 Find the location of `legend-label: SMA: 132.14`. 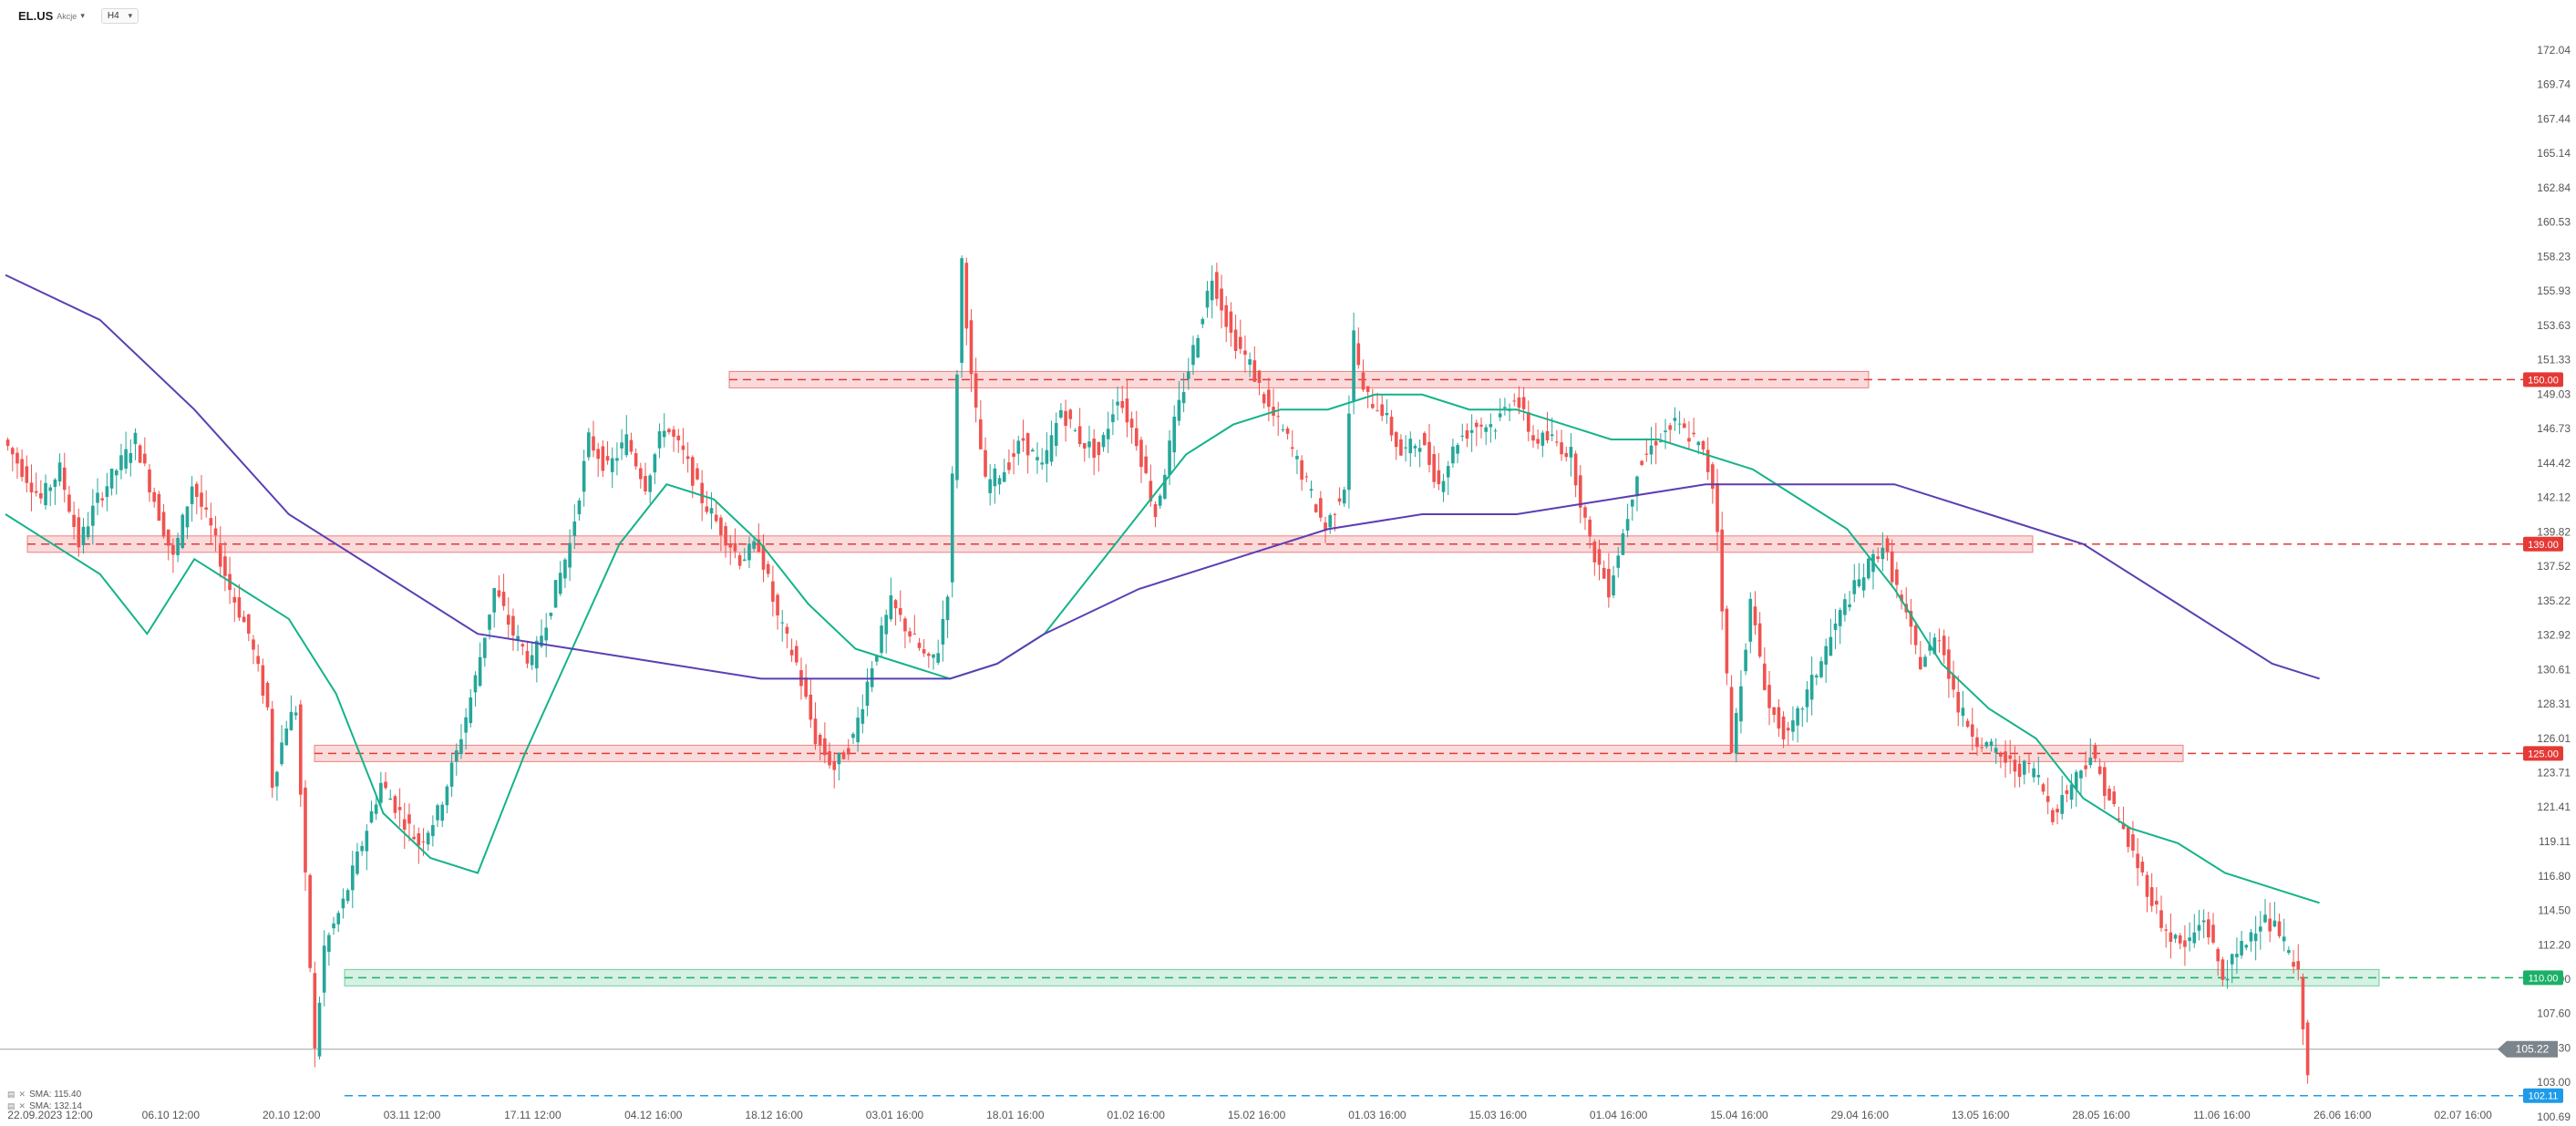

legend-label: SMA: 132.14 is located at coordinates (55, 1106).